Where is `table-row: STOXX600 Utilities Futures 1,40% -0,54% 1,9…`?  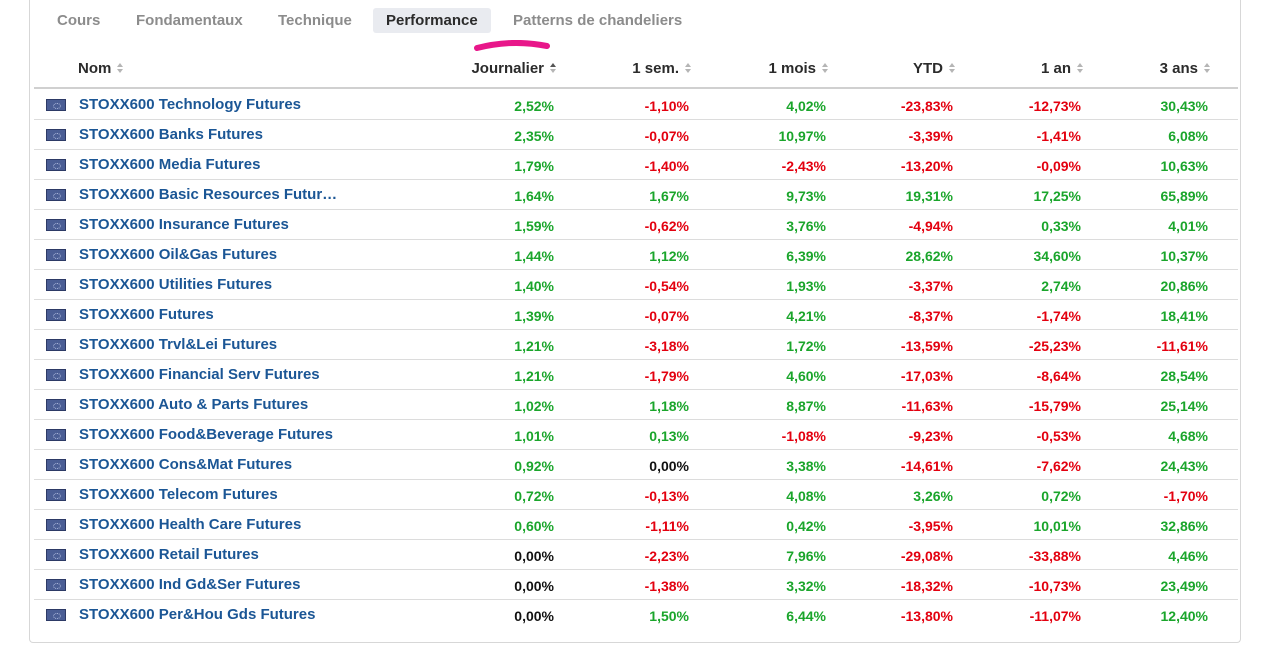 table-row: STOXX600 Utilities Futures 1,40% -0,54% 1,9… is located at coordinates (636, 285).